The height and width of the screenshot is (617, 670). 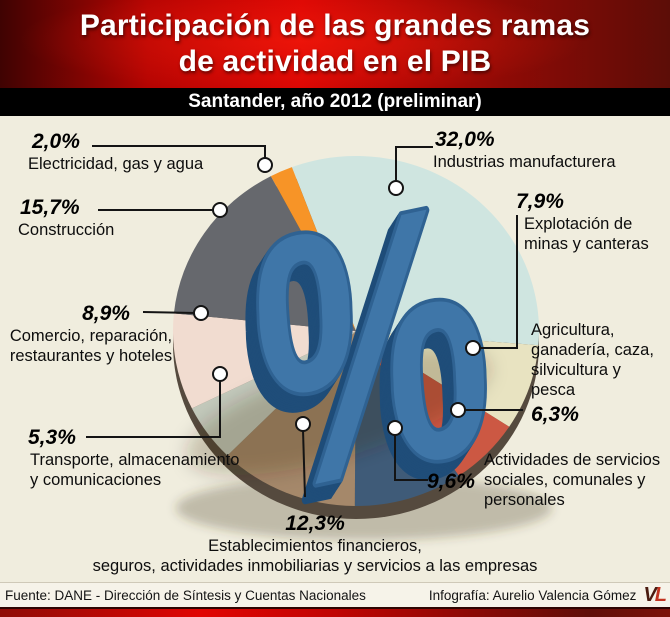 I want to click on leader-dot-servicios, so click(x=395, y=428).